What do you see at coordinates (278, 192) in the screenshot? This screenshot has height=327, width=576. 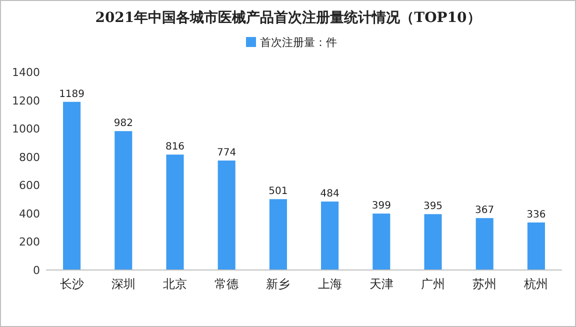 I see `data-label: 501` at bounding box center [278, 192].